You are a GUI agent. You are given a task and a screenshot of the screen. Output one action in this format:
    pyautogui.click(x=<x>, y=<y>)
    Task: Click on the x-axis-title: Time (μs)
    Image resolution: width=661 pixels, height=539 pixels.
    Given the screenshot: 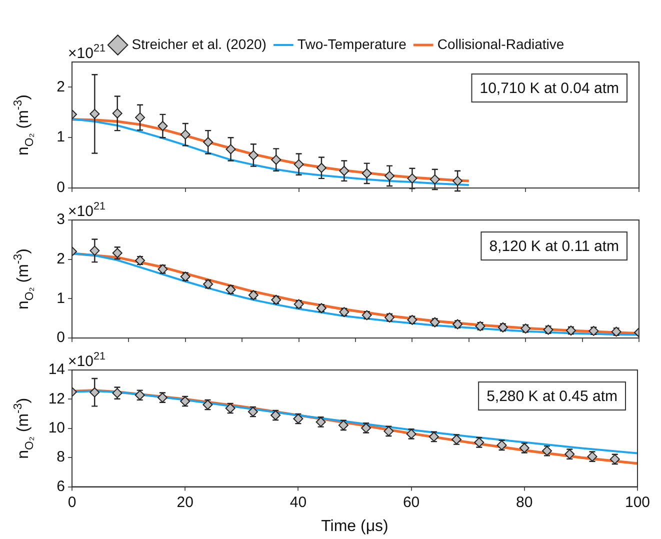 What is the action you would take?
    pyautogui.click(x=354, y=526)
    